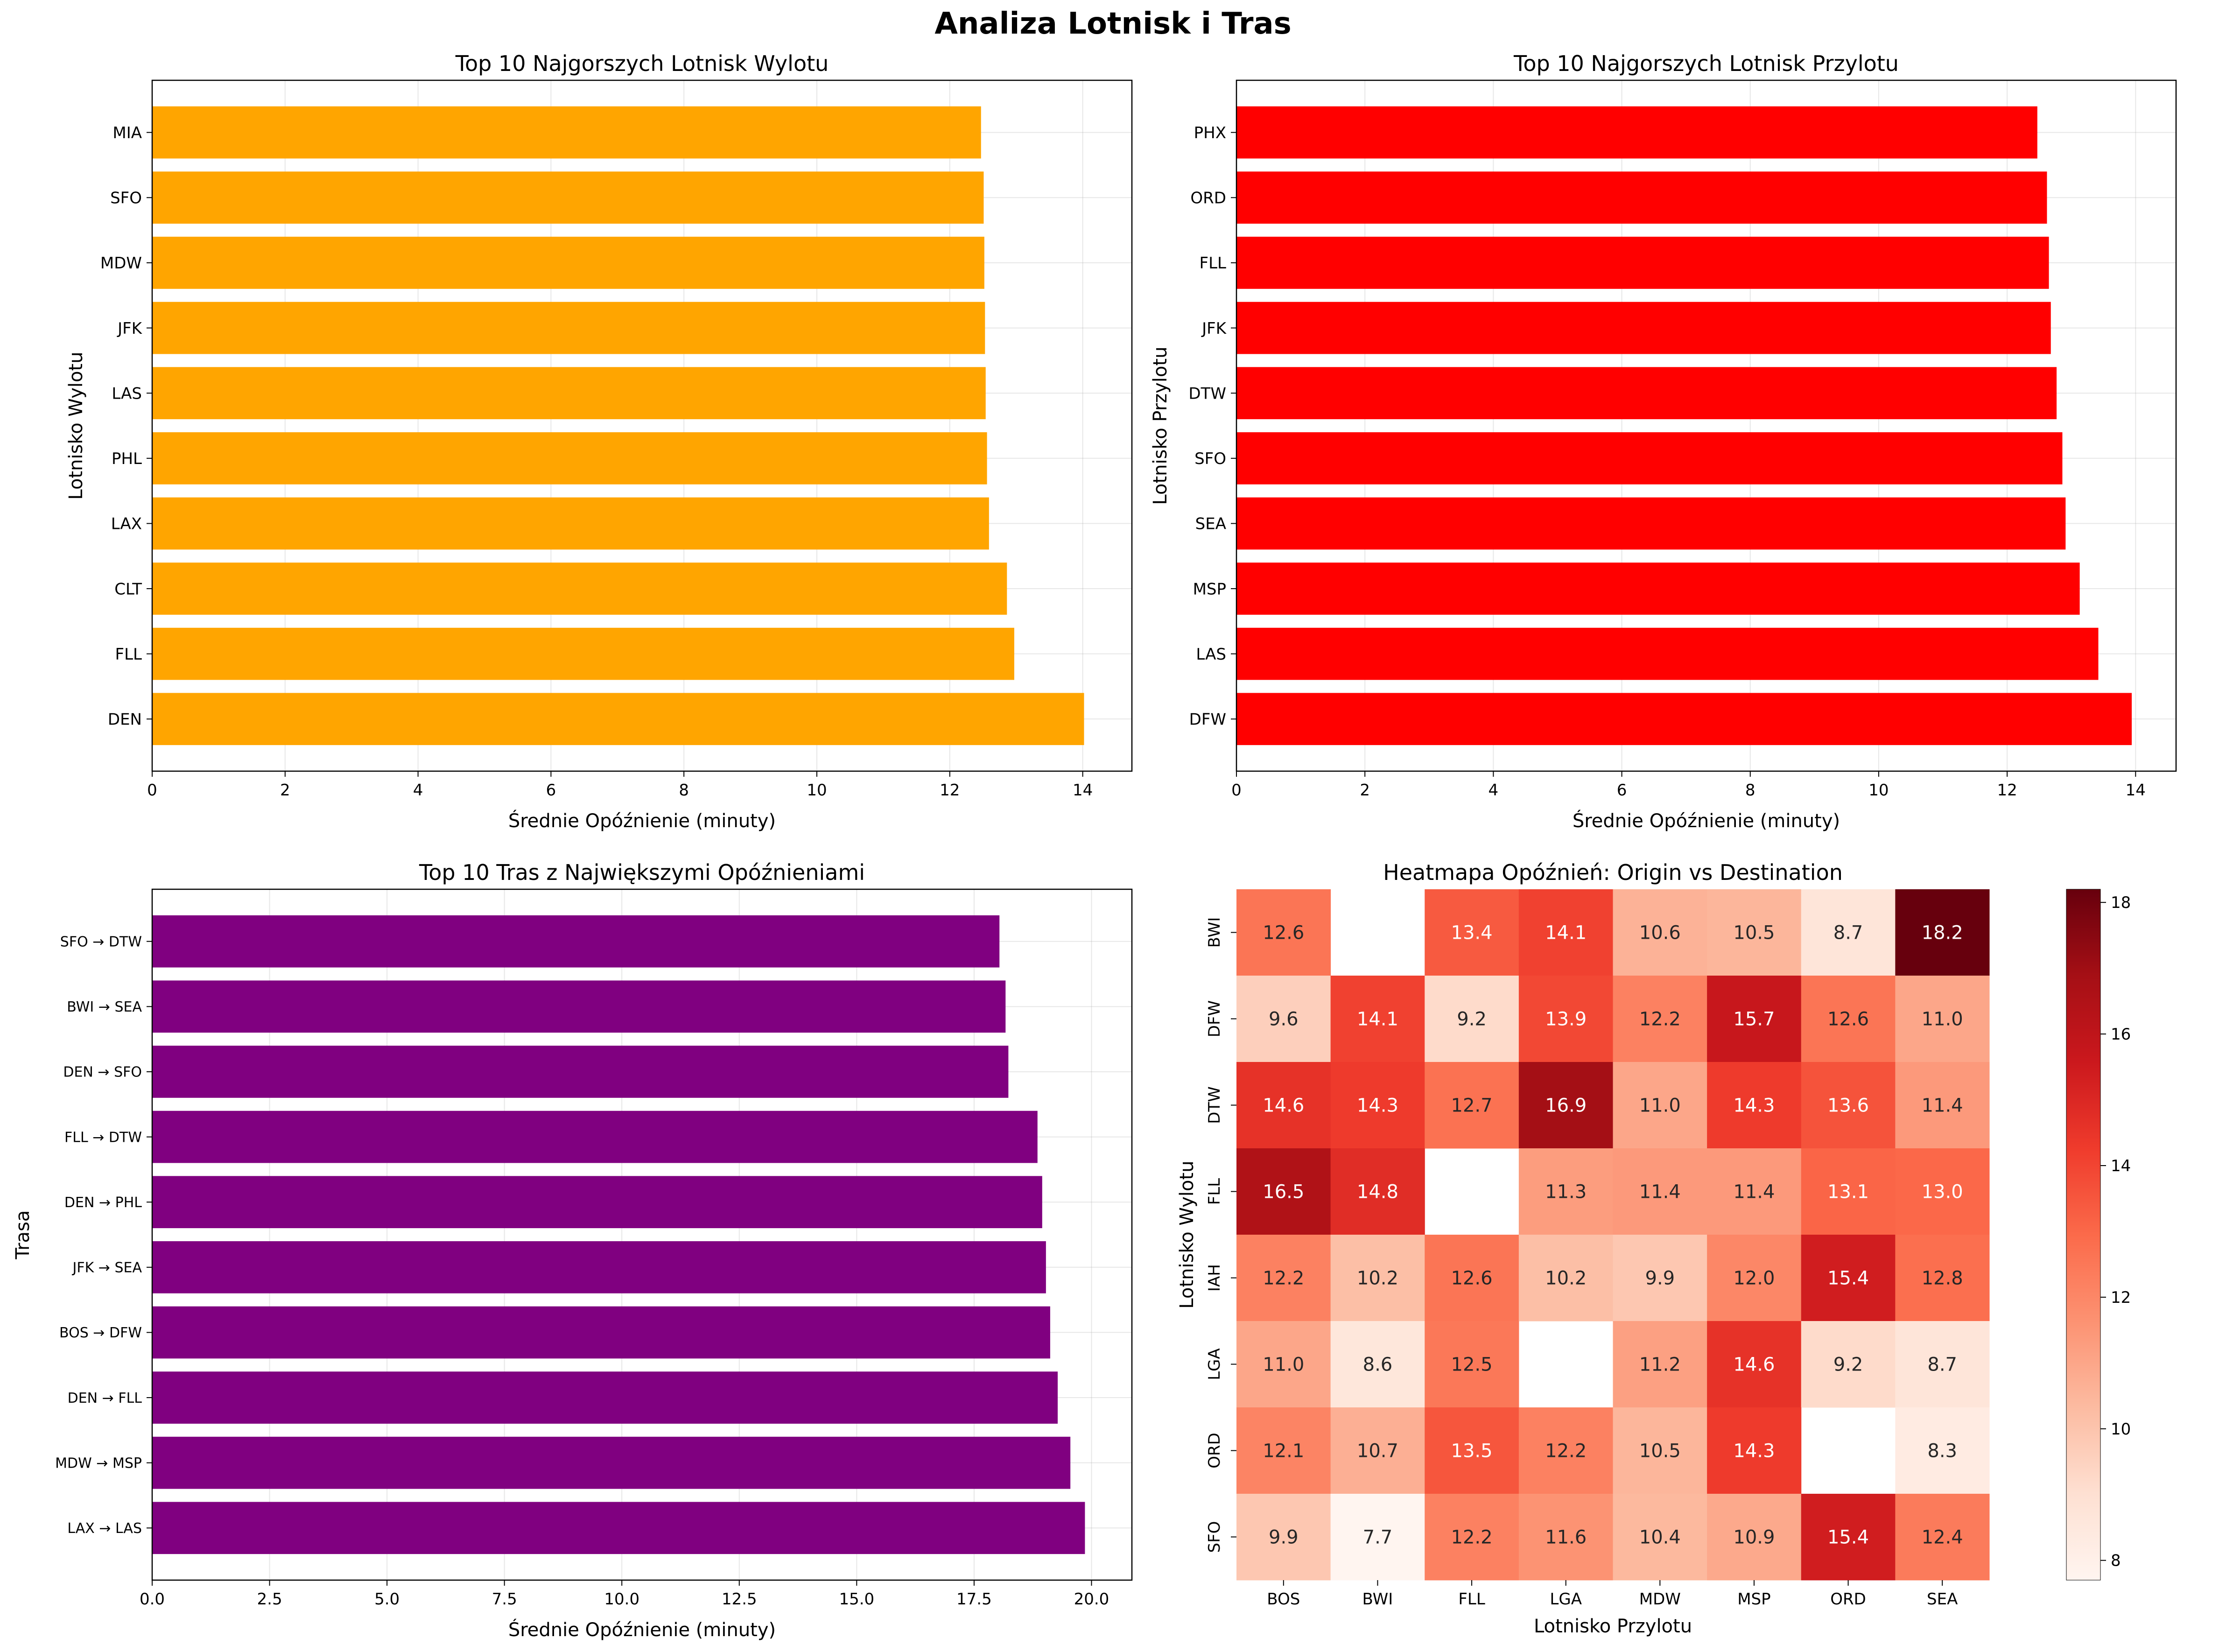  I want to click on y-category-label: LGA, so click(1214, 1364).